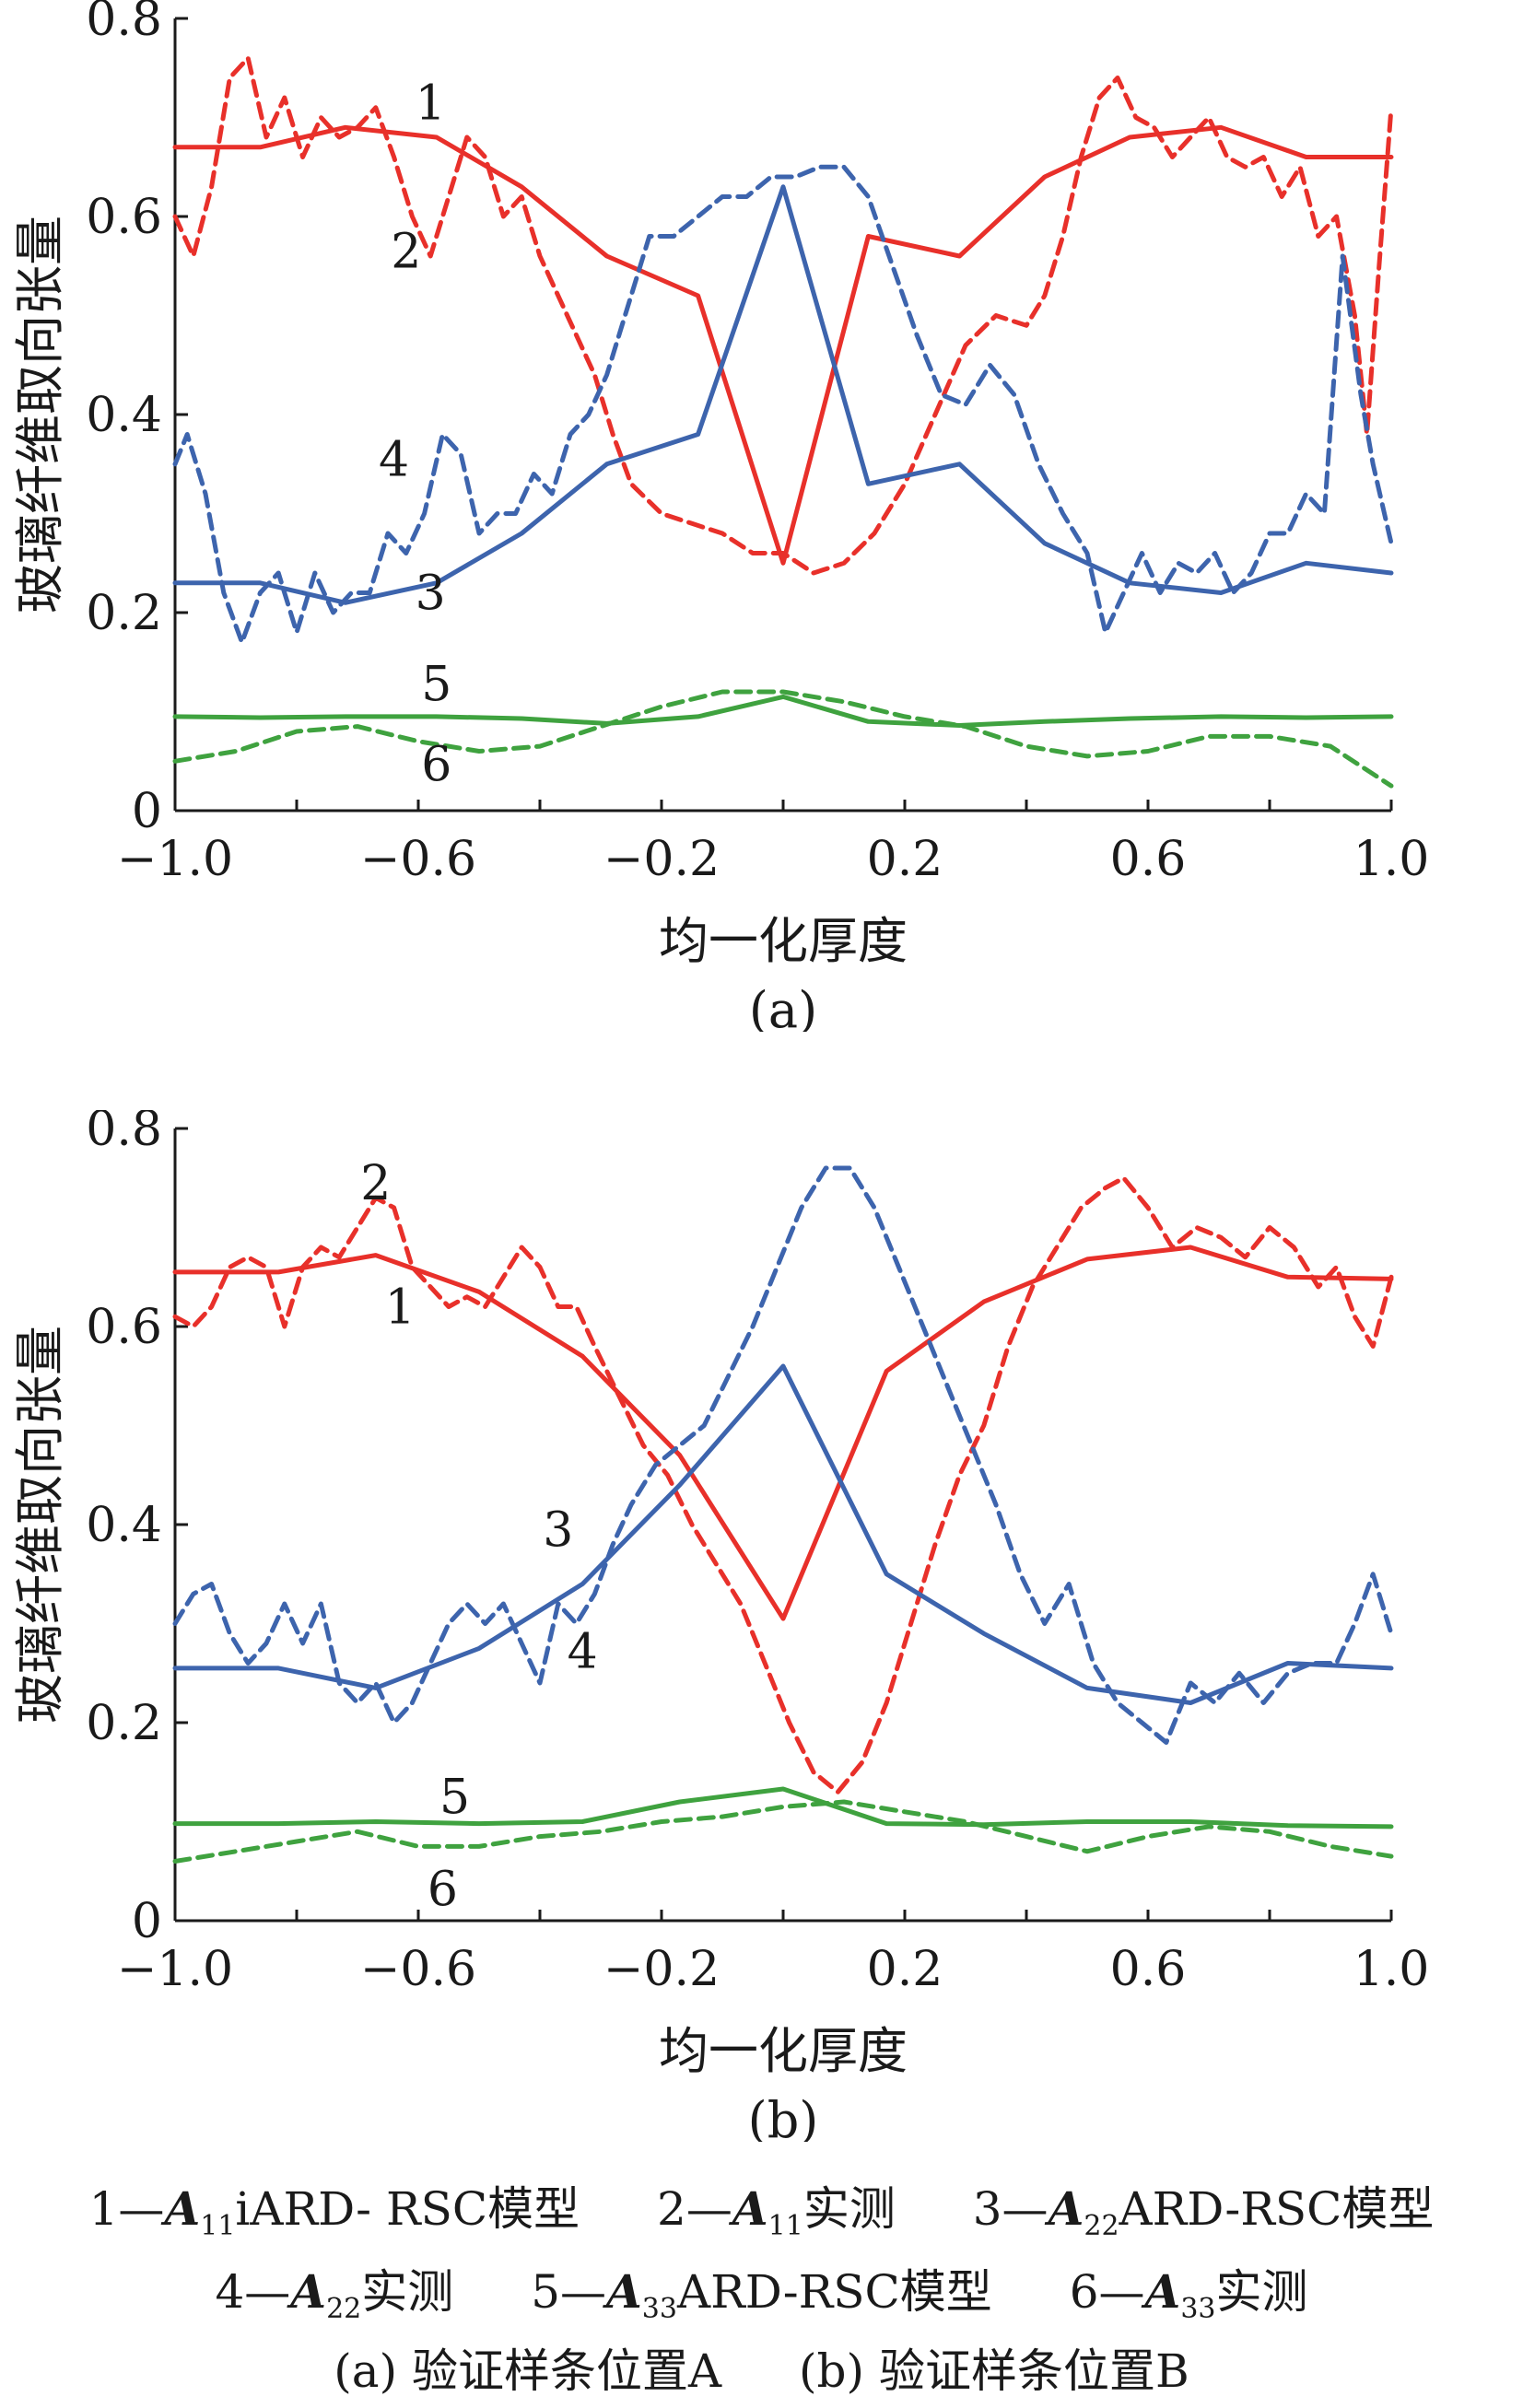 The width and height of the screenshot is (1523, 2408). Describe the element at coordinates (761, 2294) in the screenshot. I see `legend-item-5: 5—A33ARD-RSC模型` at that location.